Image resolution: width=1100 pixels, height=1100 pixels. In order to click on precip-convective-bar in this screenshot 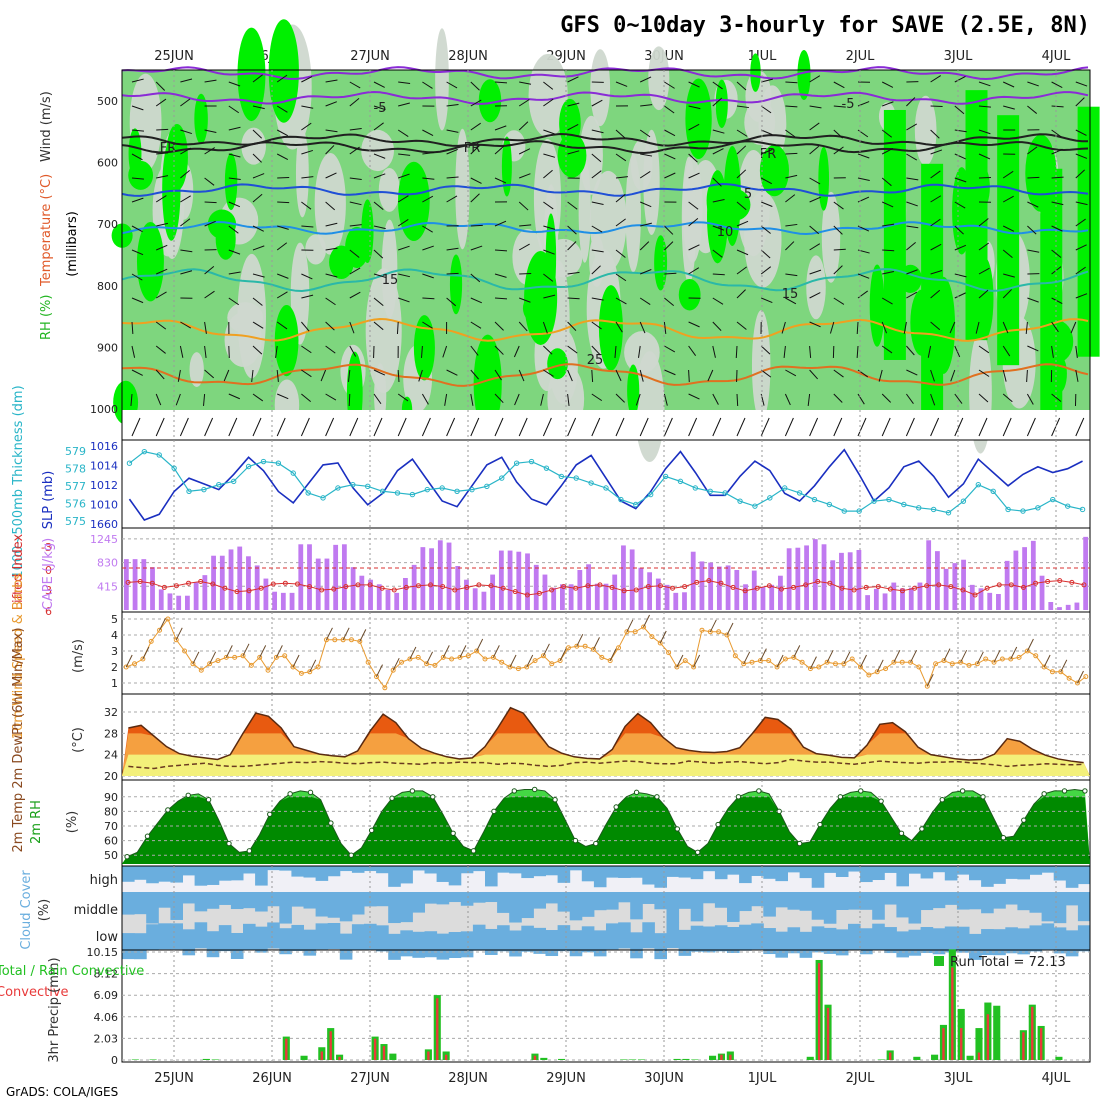, I will do `click(375, 1049)`.